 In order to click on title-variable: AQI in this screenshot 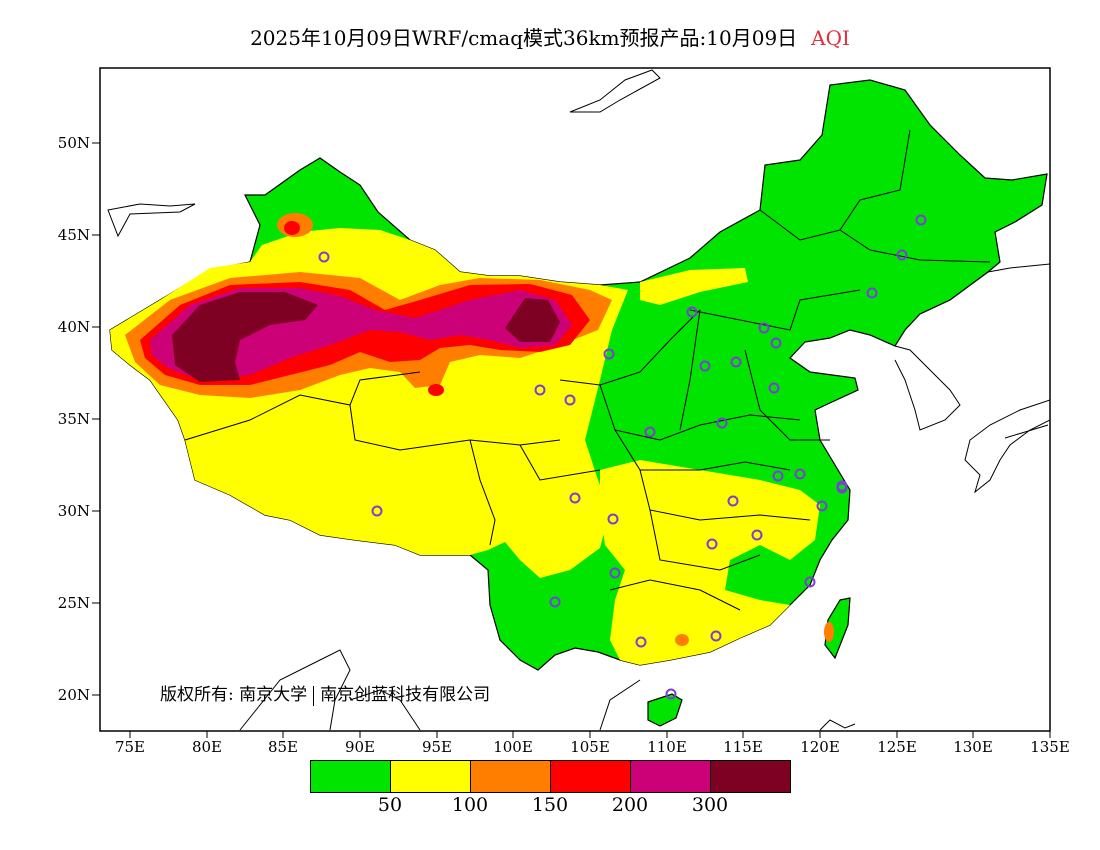, I will do `click(830, 38)`.